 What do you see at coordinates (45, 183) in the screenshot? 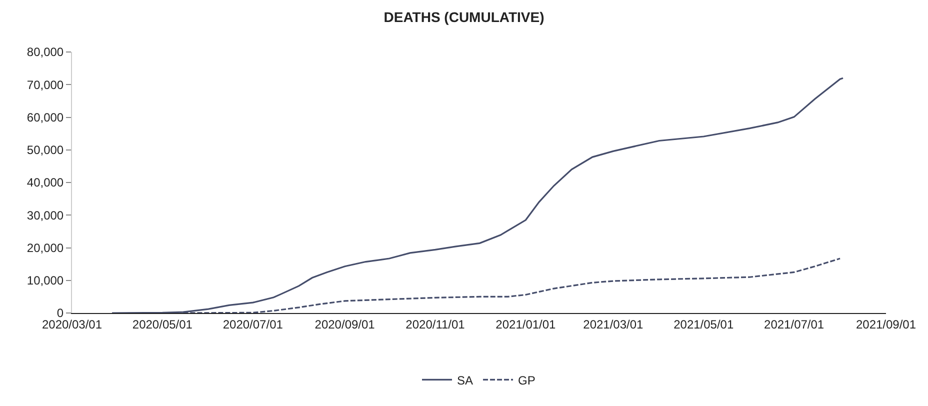
I see `y-tick-label: 40,000` at bounding box center [45, 183].